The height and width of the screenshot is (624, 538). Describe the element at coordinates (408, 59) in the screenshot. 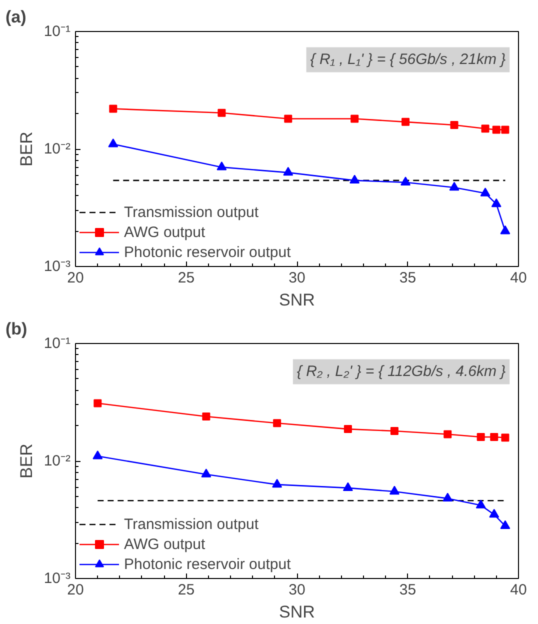

I see `annotation: { R₁ , L₁' } = { 56Gb/s , 21km }` at that location.